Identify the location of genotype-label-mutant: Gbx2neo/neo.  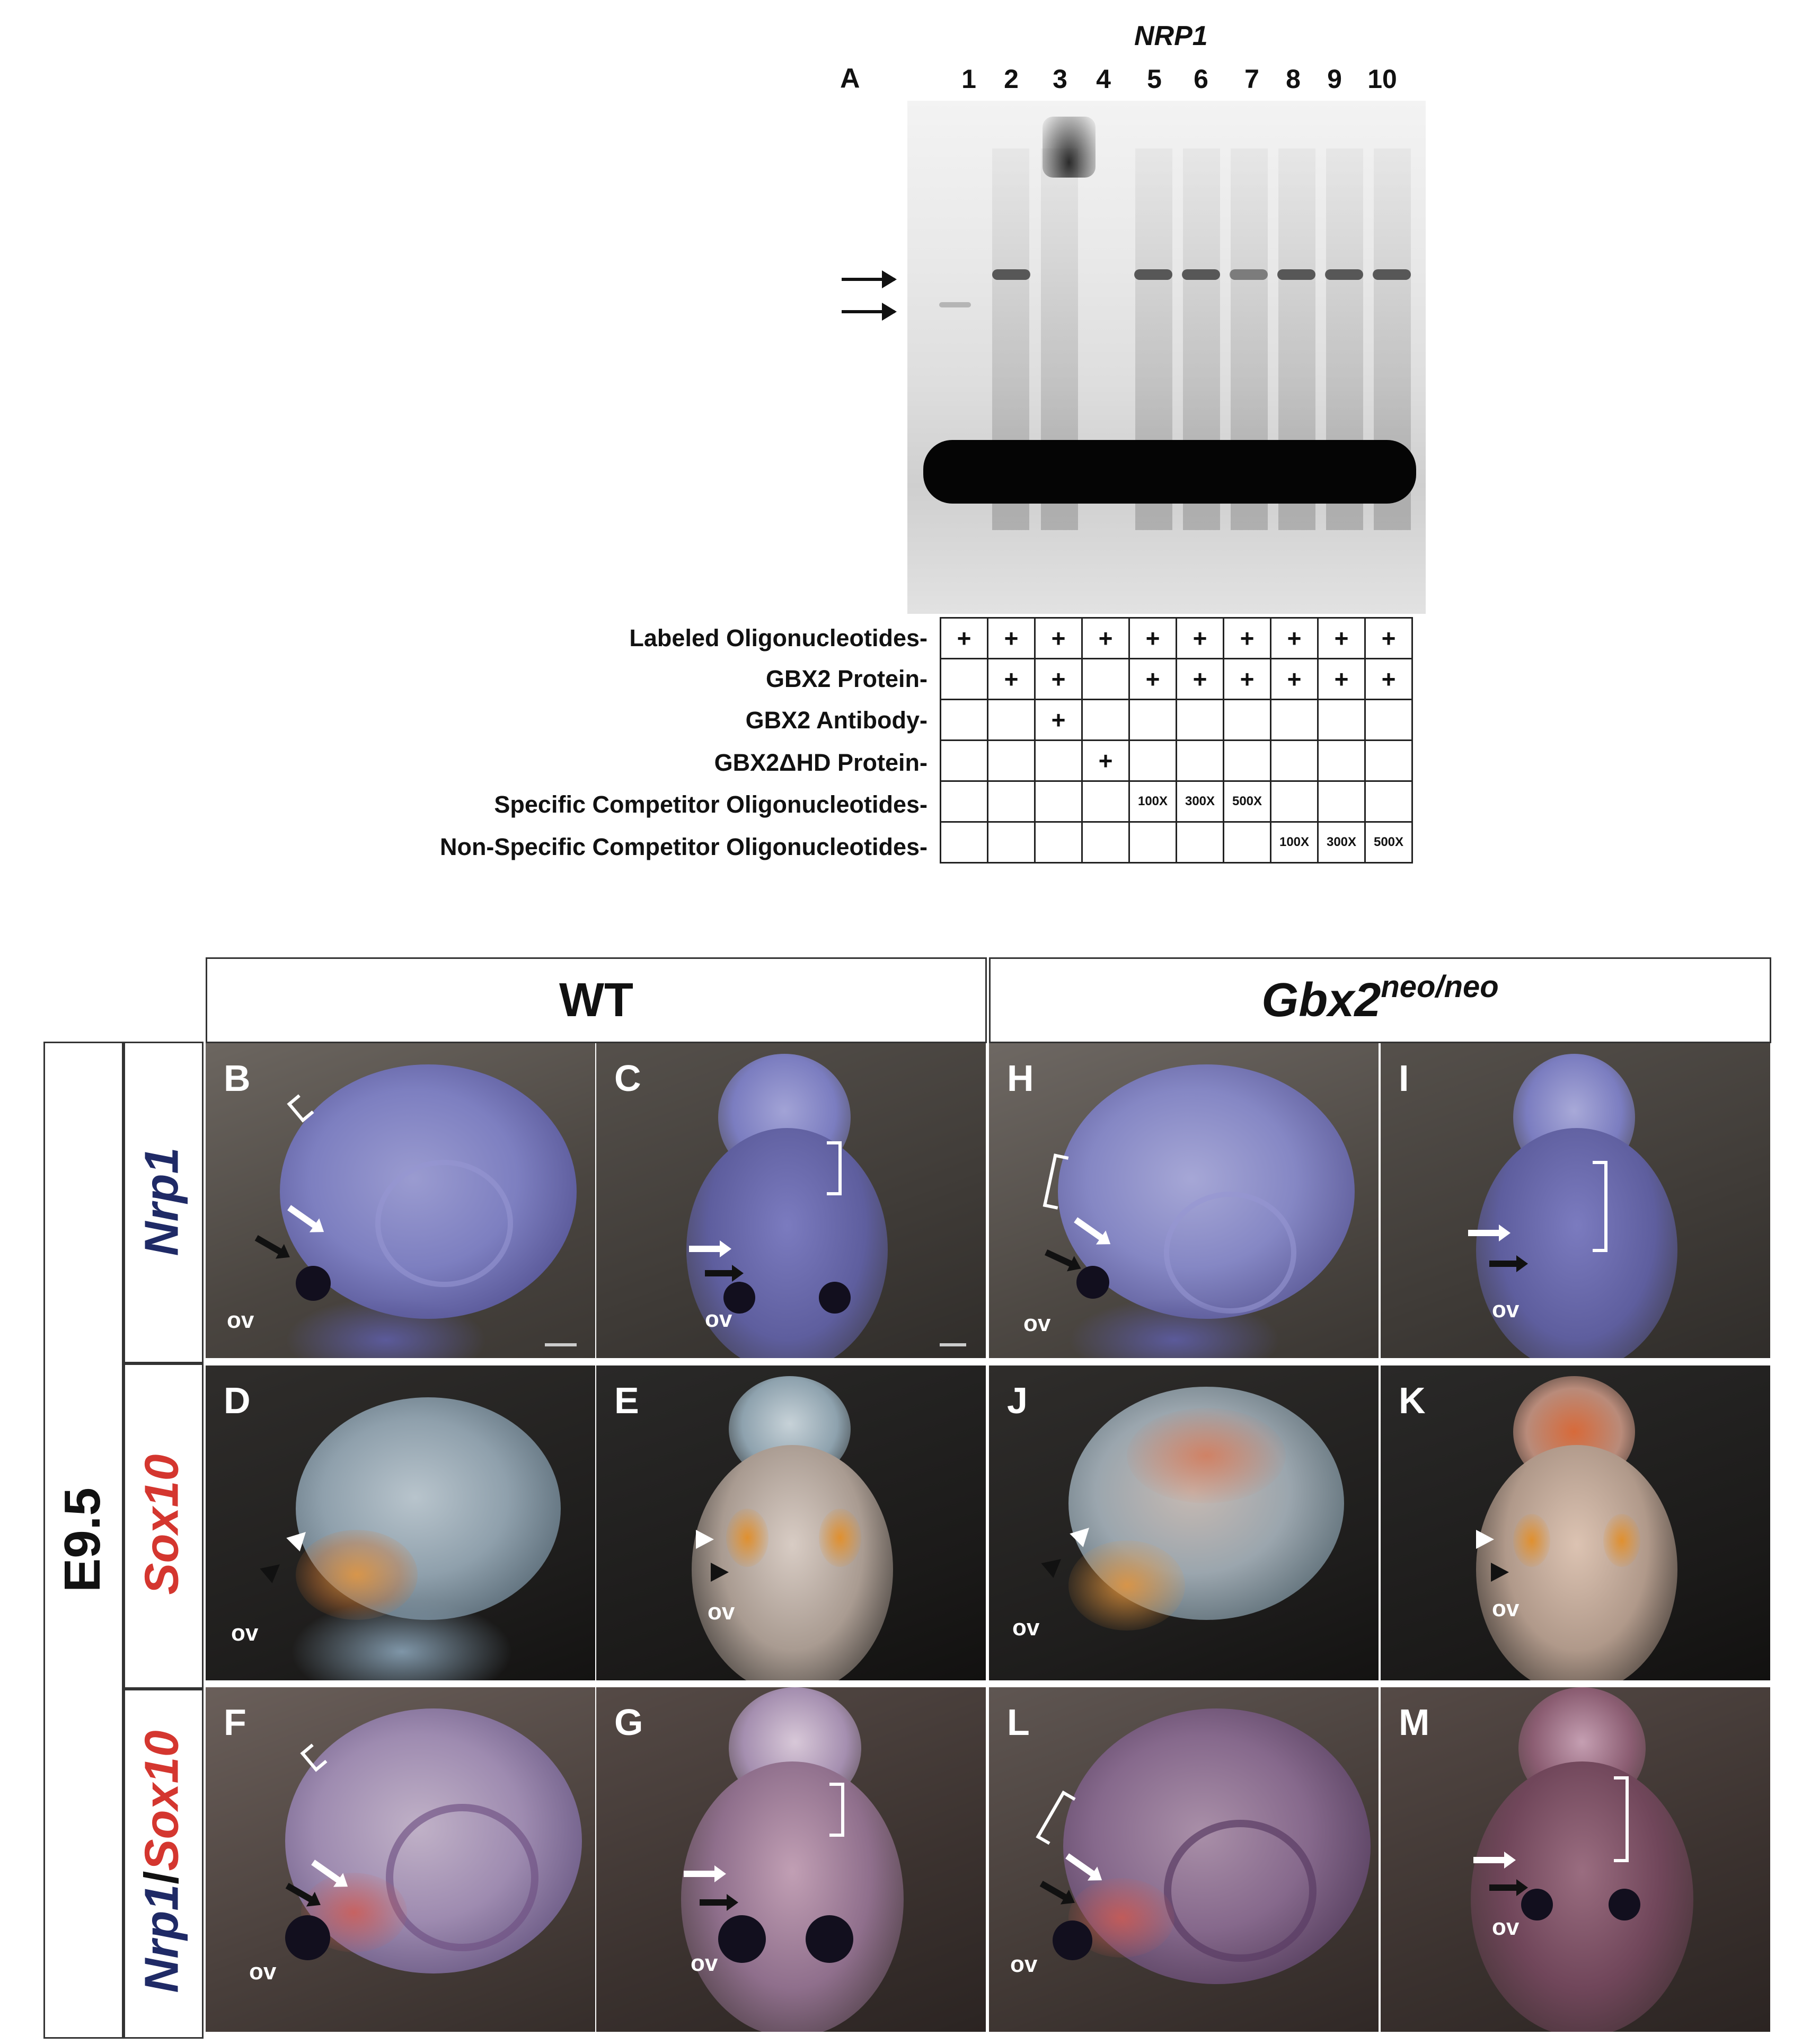
(1380, 998).